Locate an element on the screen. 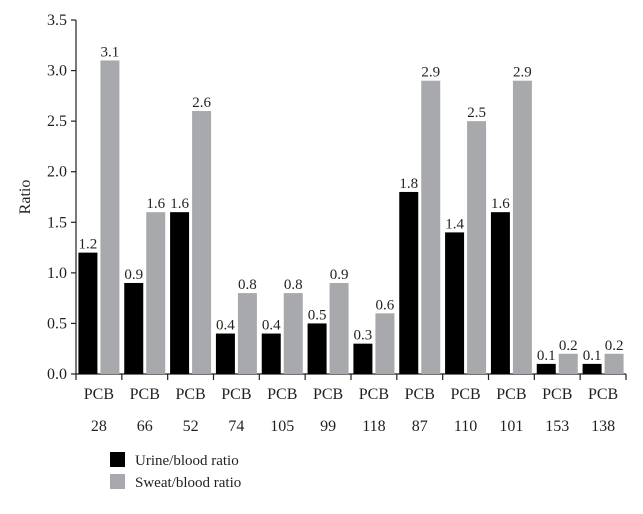 Image resolution: width=643 pixels, height=514 pixels. y-axis: 0.0 0.5 1.0 1.5 2.0 2.5 3.0 3.5 is located at coordinates (62, 197).